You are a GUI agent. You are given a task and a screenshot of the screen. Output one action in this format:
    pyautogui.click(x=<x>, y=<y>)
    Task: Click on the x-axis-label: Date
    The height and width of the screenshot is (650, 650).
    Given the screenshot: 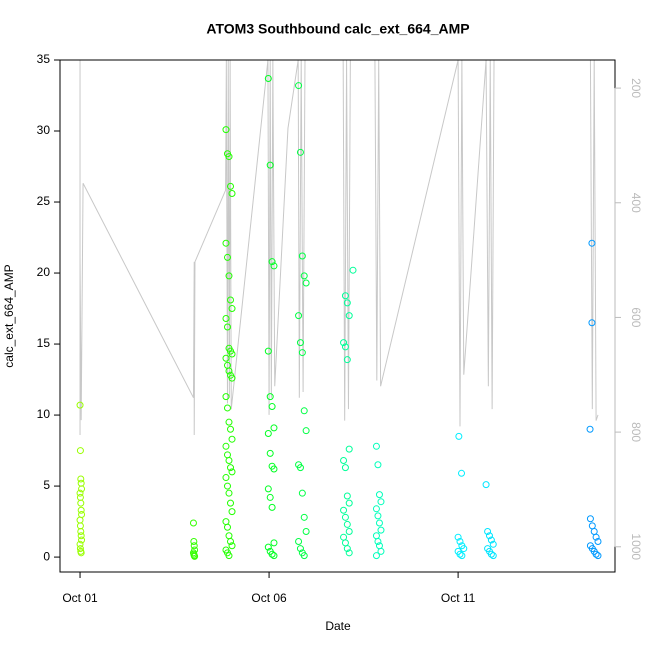 What is the action you would take?
    pyautogui.click(x=338, y=626)
    